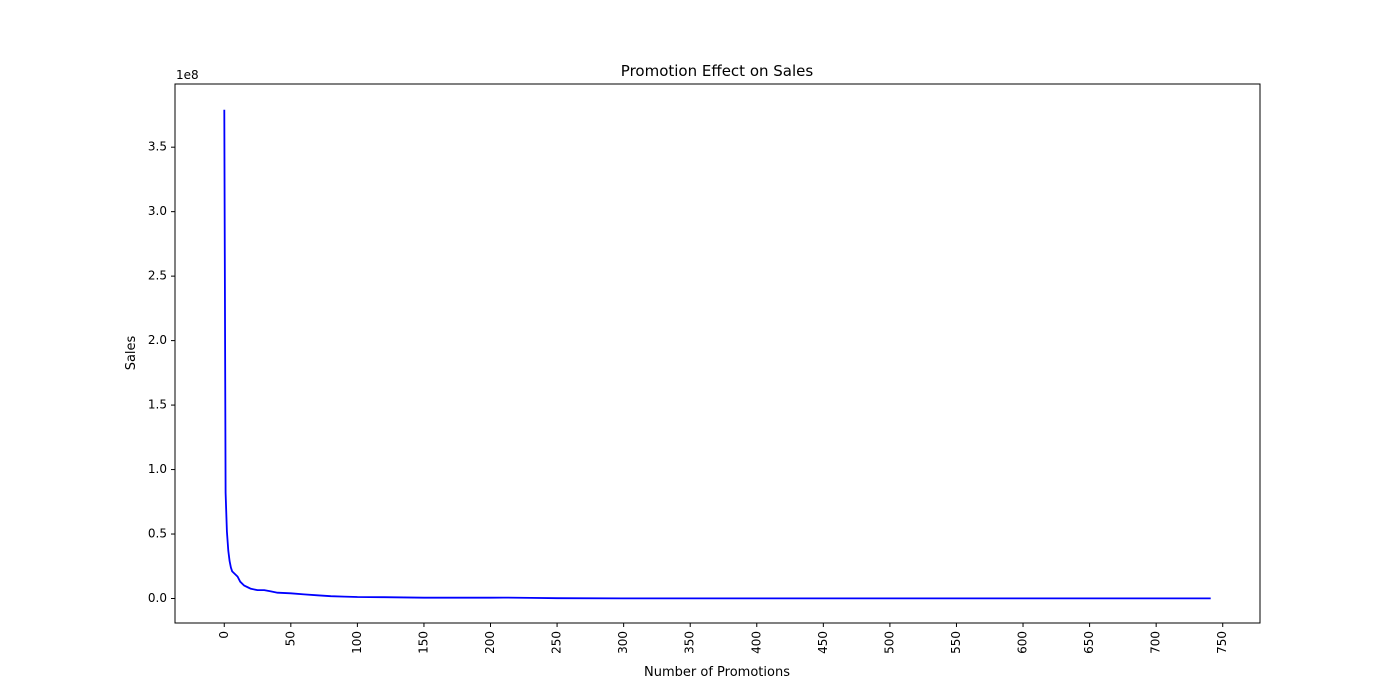 This screenshot has height=700, width=1400. I want to click on y-tick-label: 0.0, so click(157, 598).